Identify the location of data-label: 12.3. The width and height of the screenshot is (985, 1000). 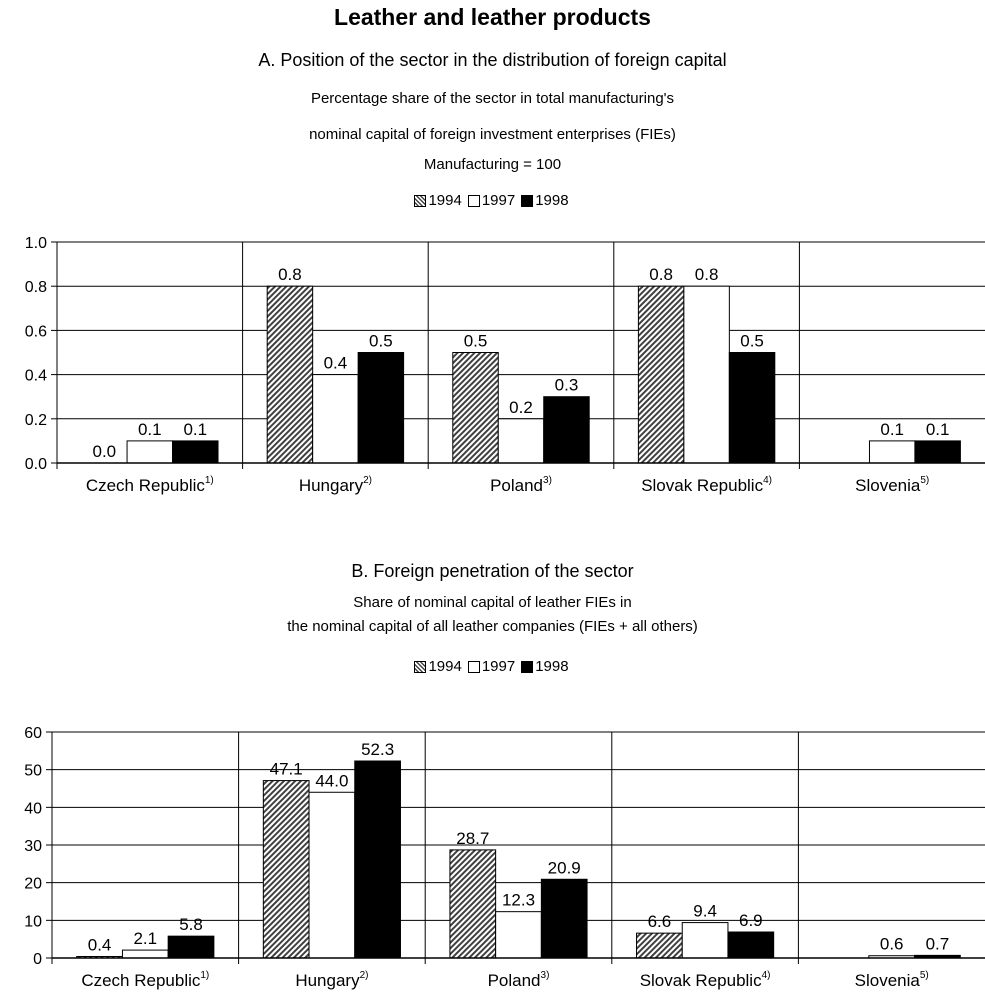
(518, 900).